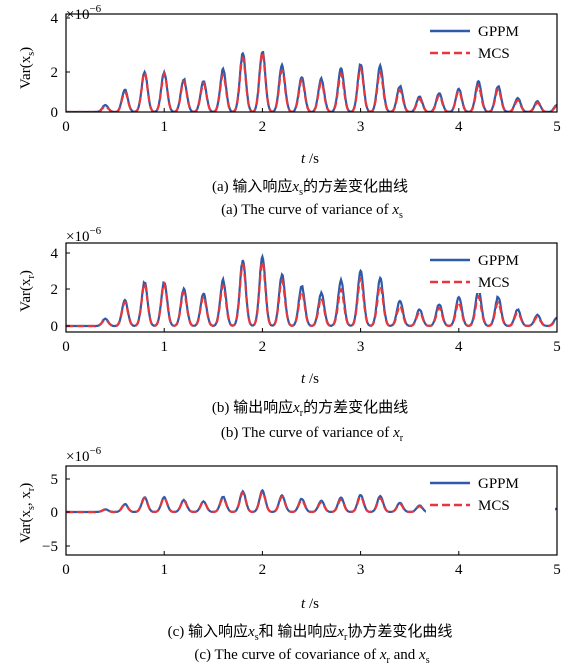  What do you see at coordinates (310, 632) in the screenshot?
I see `panel-c-caption-zh: (c) 输入响应xs和 输出响应xr协方差变化曲线` at bounding box center [310, 632].